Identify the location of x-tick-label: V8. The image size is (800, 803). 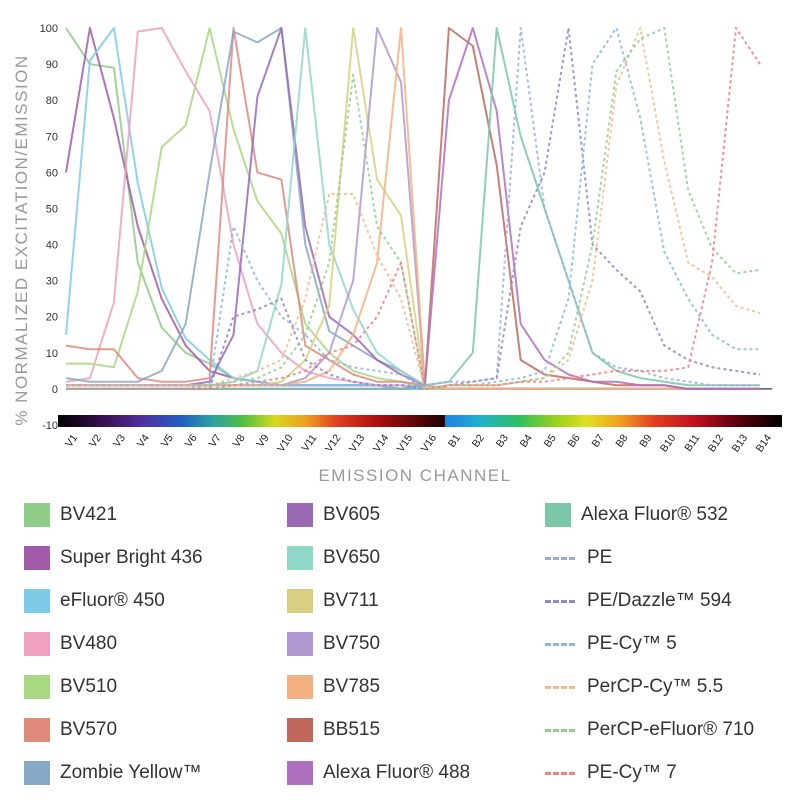
(239, 441).